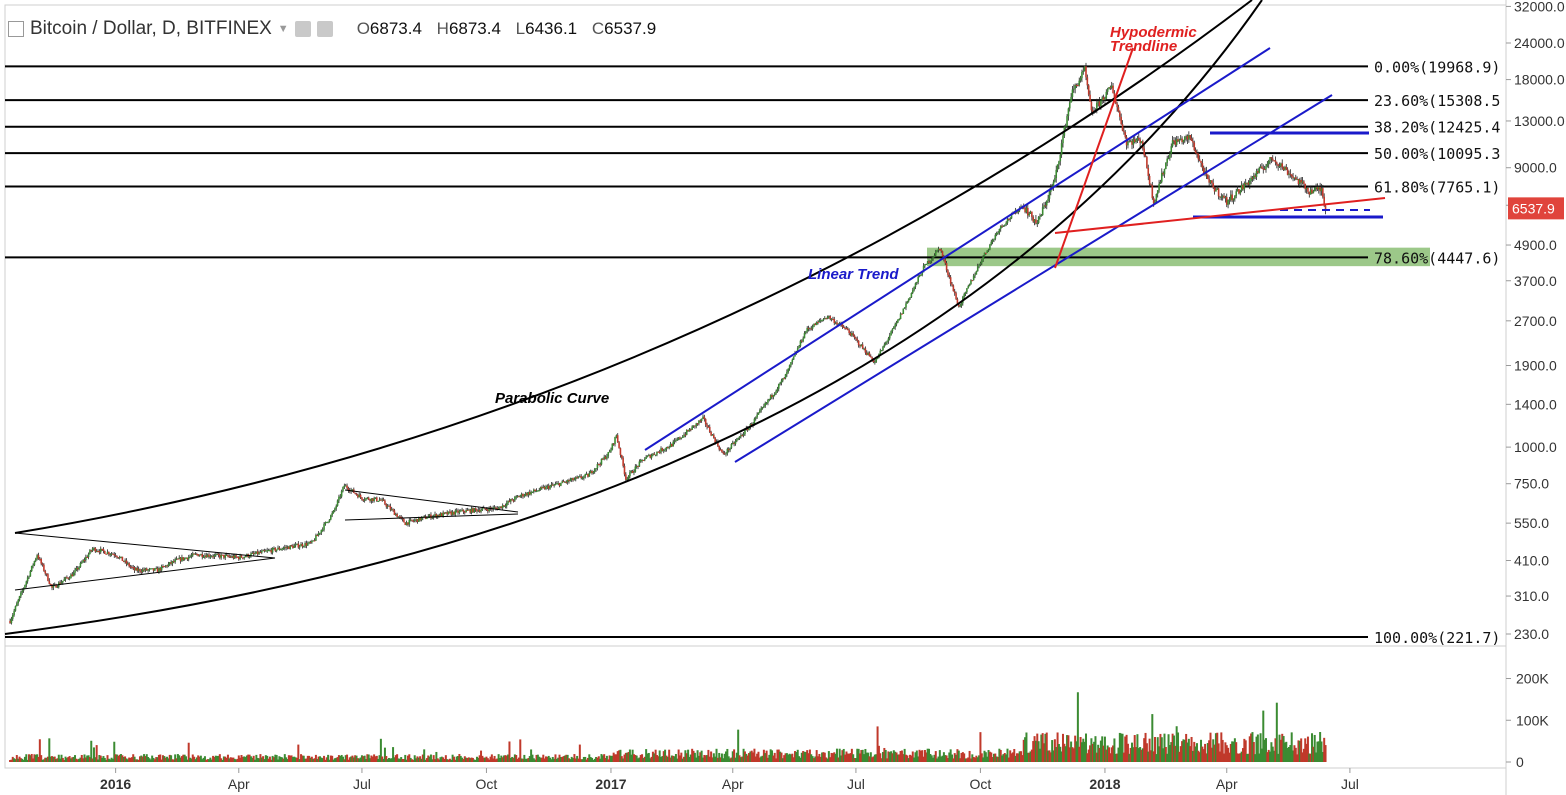  Describe the element at coordinates (302, 29) in the screenshot. I see `eye-icon` at that location.